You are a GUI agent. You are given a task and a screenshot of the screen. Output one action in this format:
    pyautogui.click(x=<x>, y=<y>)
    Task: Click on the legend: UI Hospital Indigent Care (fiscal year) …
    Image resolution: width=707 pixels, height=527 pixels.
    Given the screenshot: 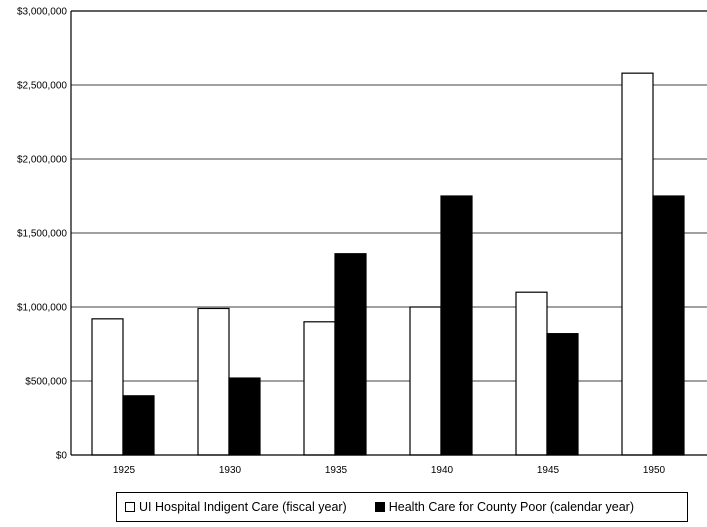 What is the action you would take?
    pyautogui.click(x=402, y=507)
    